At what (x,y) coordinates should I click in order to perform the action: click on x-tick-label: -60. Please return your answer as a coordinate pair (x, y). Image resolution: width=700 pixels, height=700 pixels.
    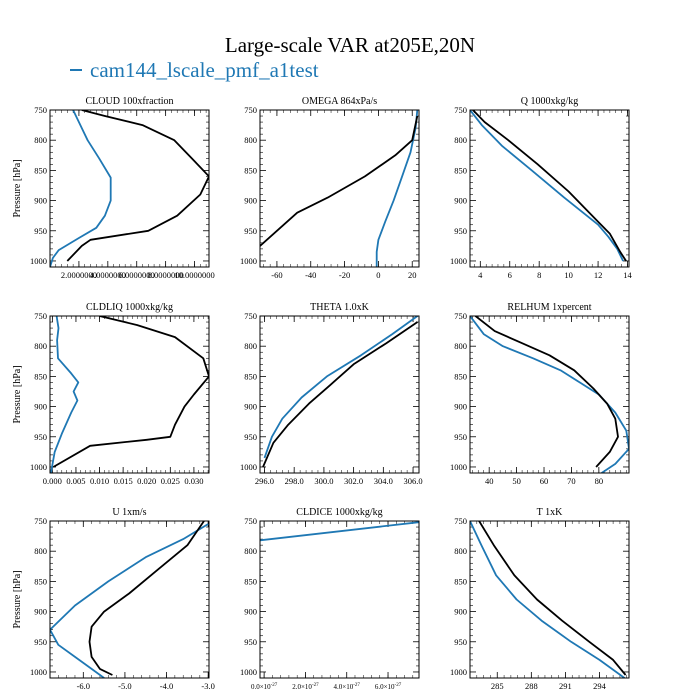
    Looking at the image, I should click on (276, 275).